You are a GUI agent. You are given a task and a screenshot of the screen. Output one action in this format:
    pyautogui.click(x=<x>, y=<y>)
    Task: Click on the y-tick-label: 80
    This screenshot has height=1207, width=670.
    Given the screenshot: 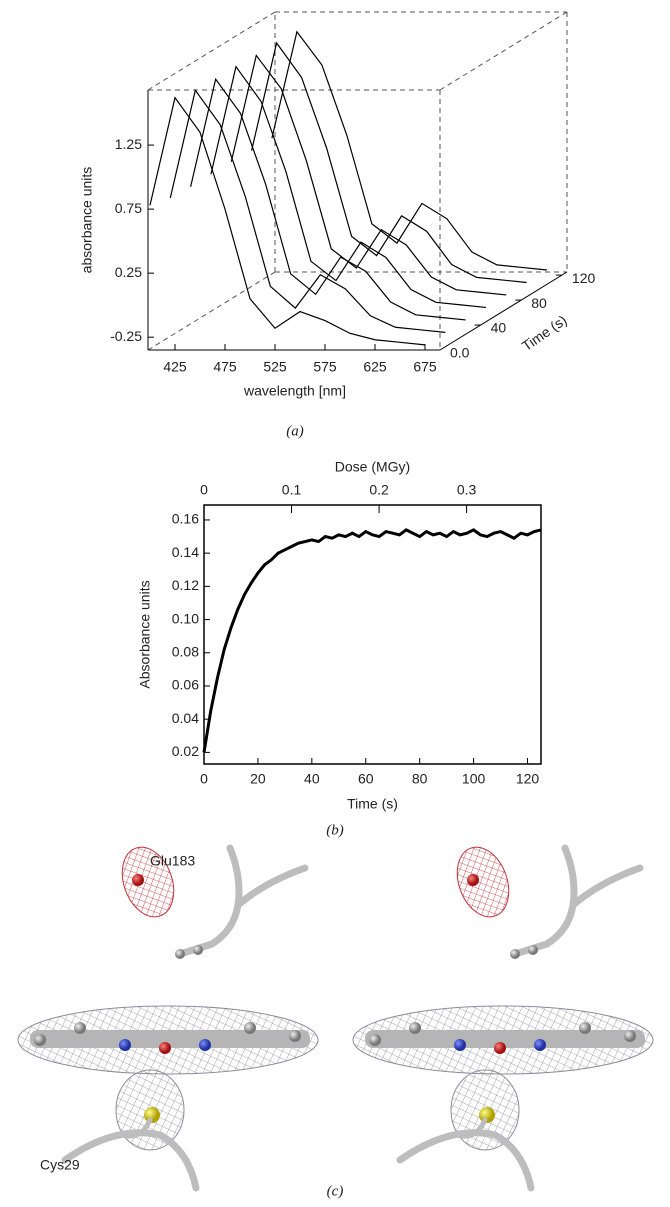 What is the action you would take?
    pyautogui.click(x=539, y=303)
    